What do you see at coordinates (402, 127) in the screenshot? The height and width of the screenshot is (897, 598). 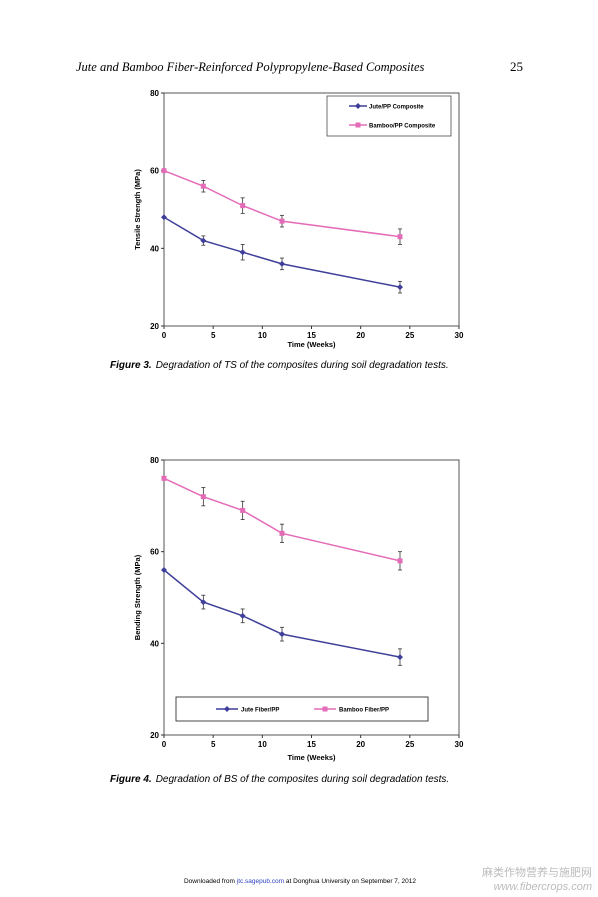 I see `legend-label: Bamboo/PP Composite` at bounding box center [402, 127].